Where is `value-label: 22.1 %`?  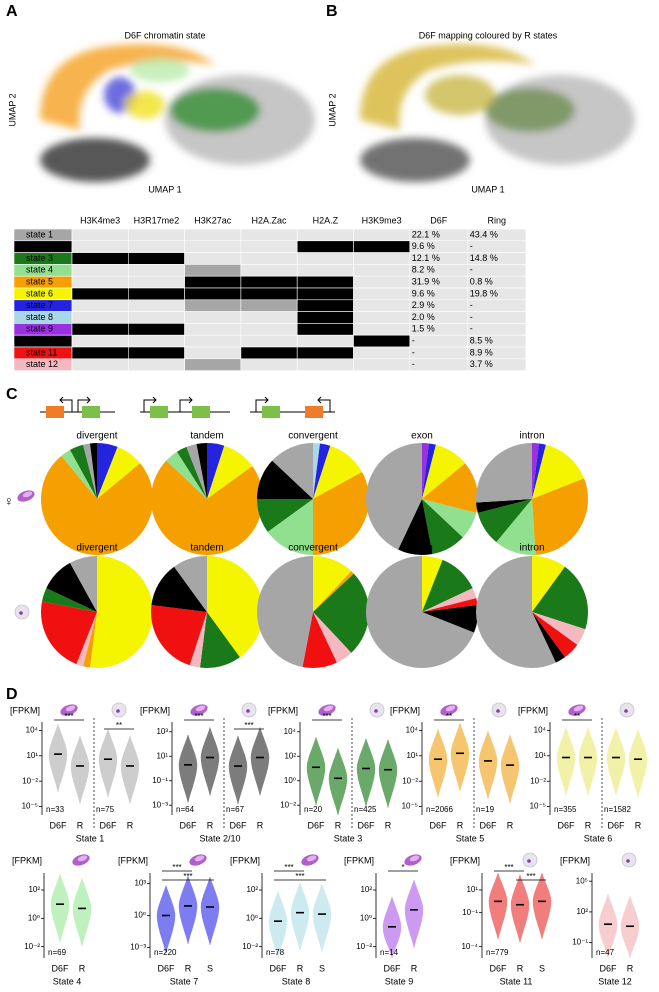
value-label: 22.1 % is located at coordinates (426, 234).